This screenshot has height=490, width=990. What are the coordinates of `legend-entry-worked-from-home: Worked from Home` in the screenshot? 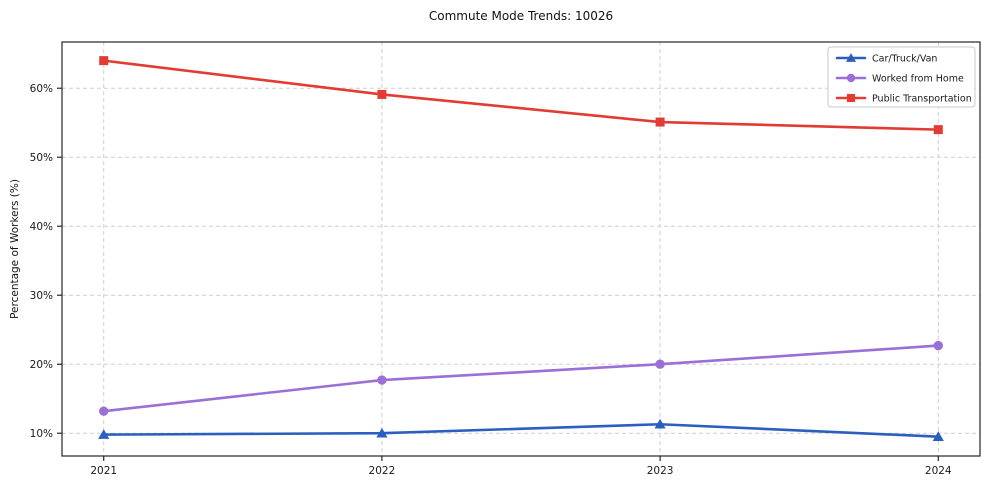 It's located at (899, 78).